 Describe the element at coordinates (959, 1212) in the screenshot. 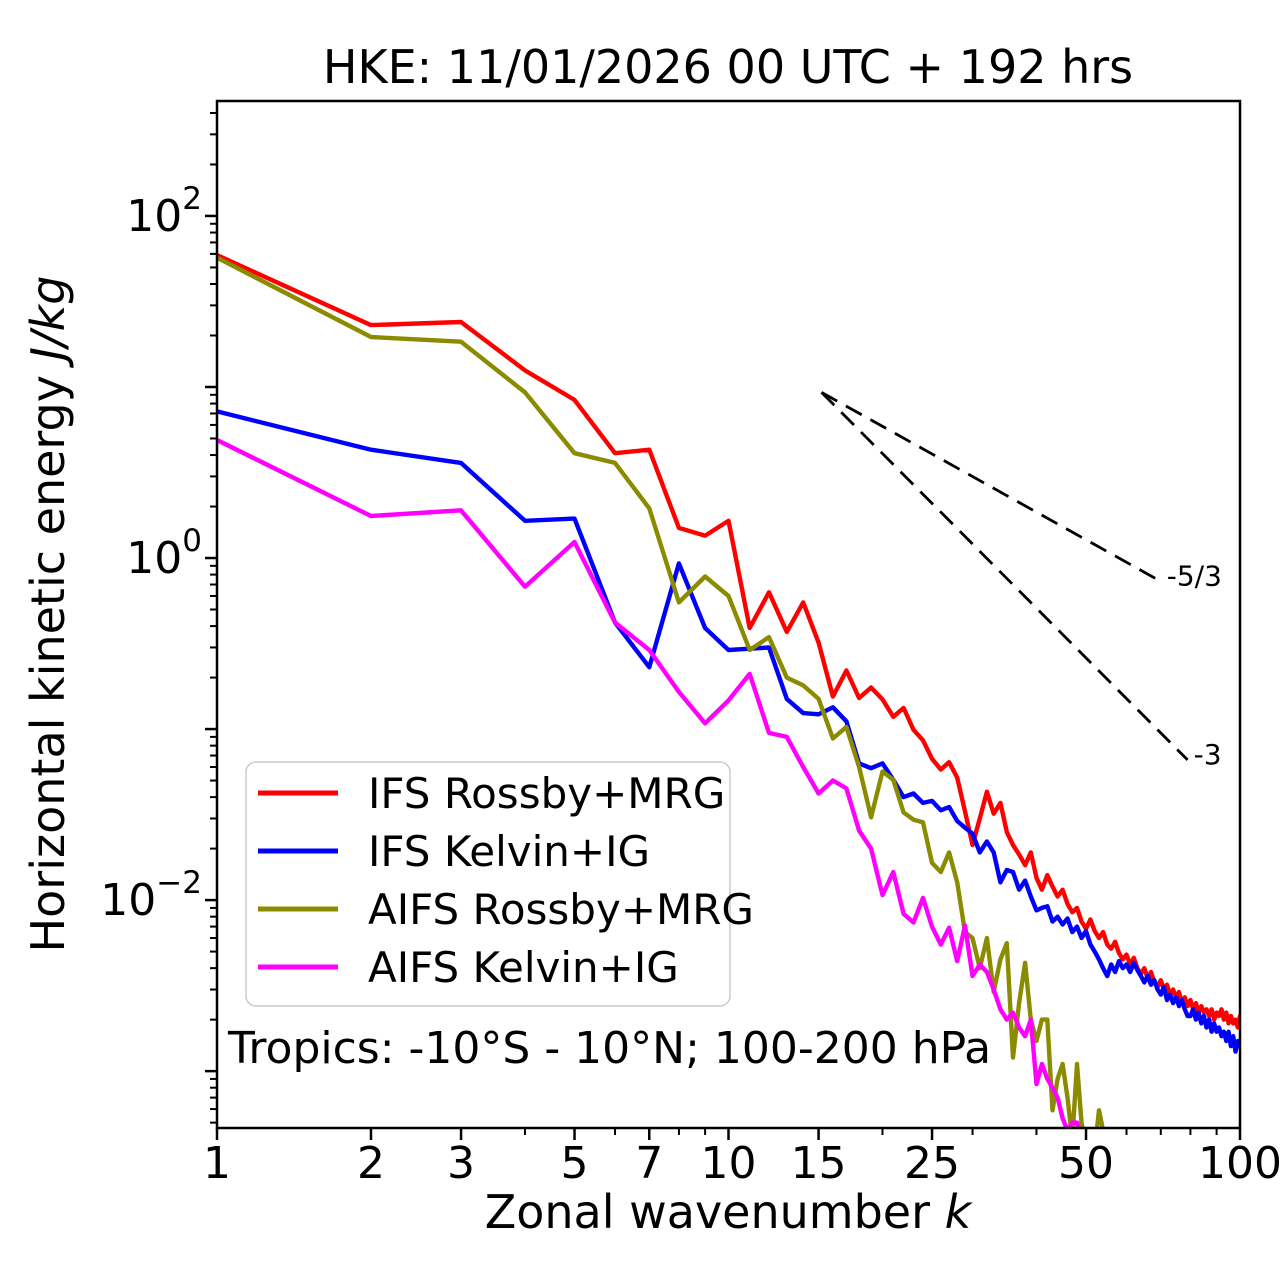

I see `x-axis-label-math: k` at that location.